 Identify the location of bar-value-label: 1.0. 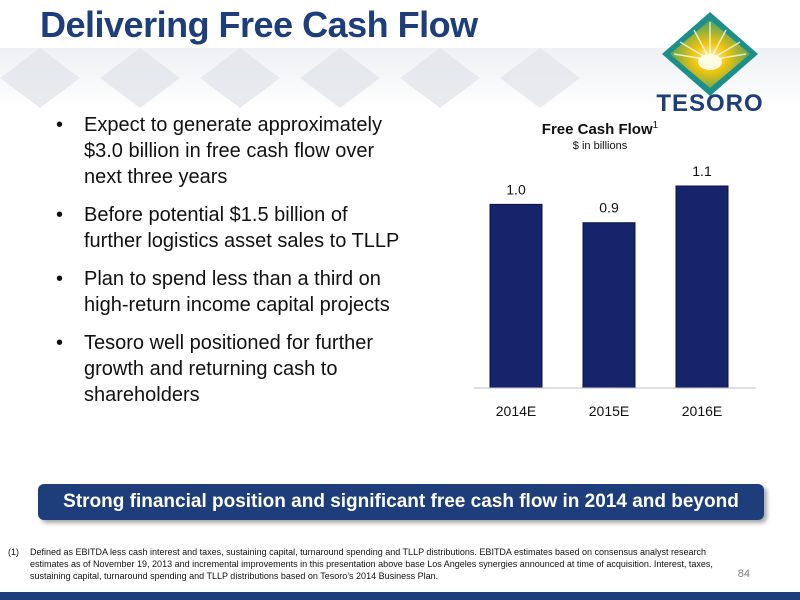
(516, 189).